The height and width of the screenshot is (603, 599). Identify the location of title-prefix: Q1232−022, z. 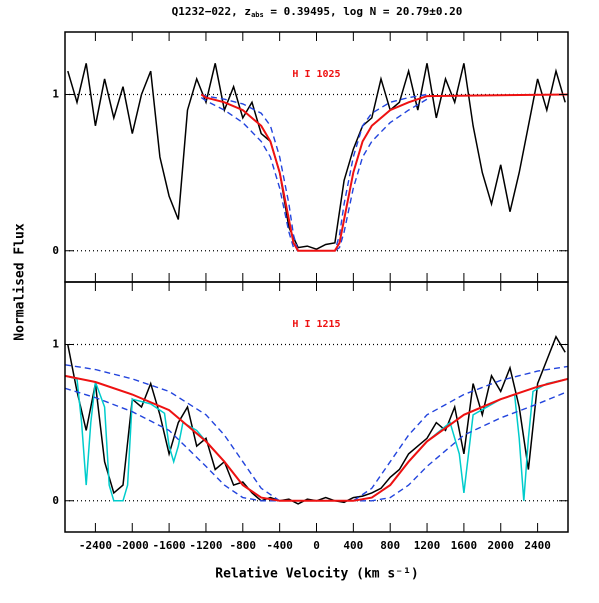
(211, 11).